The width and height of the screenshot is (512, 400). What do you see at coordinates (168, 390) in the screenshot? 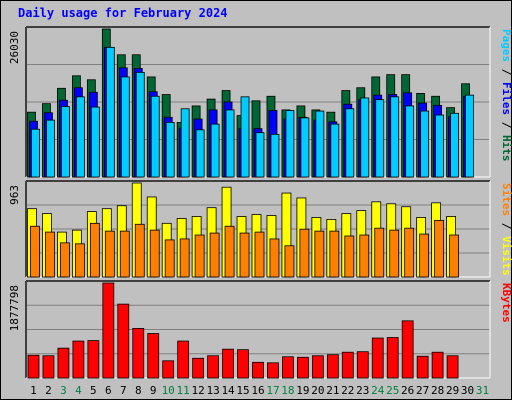
I see `day-label-10: 10` at bounding box center [168, 390].